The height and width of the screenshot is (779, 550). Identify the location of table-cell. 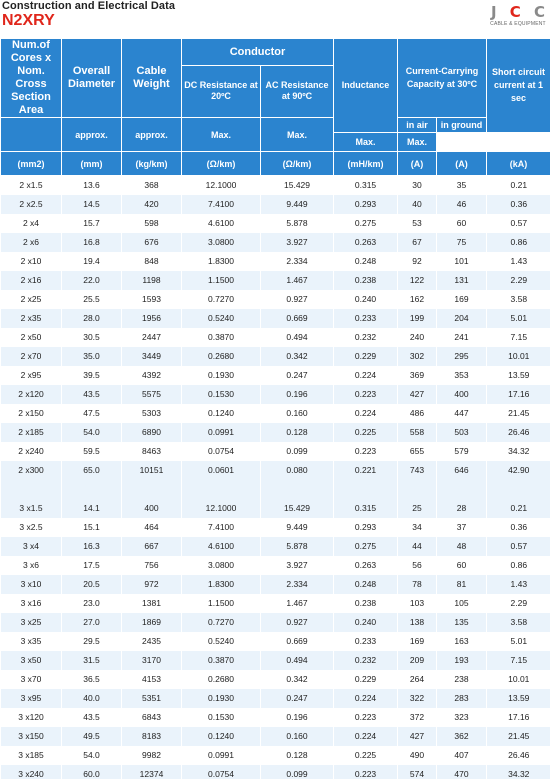
(365, 489).